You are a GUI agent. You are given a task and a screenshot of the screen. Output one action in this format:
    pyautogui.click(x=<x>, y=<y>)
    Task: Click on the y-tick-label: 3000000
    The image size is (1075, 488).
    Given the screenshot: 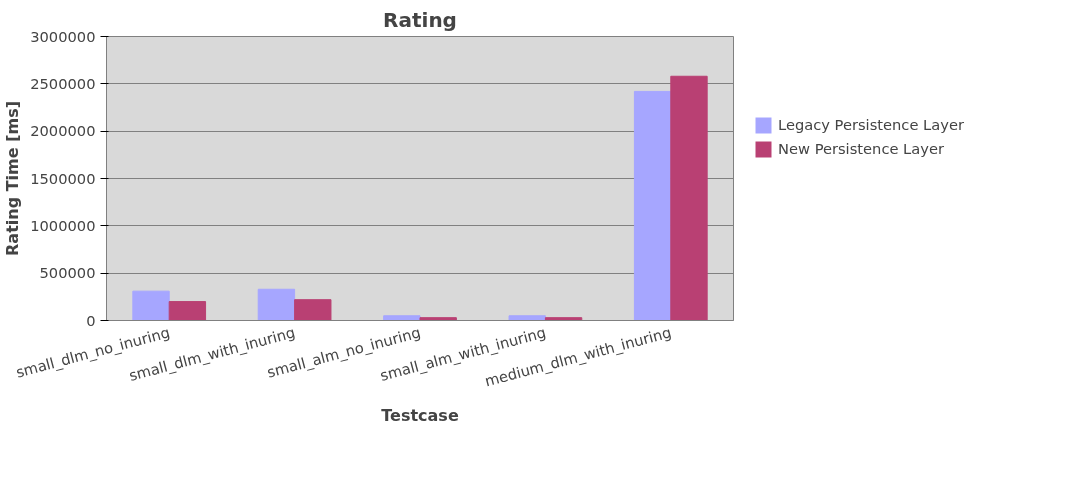 What is the action you would take?
    pyautogui.click(x=63, y=36)
    